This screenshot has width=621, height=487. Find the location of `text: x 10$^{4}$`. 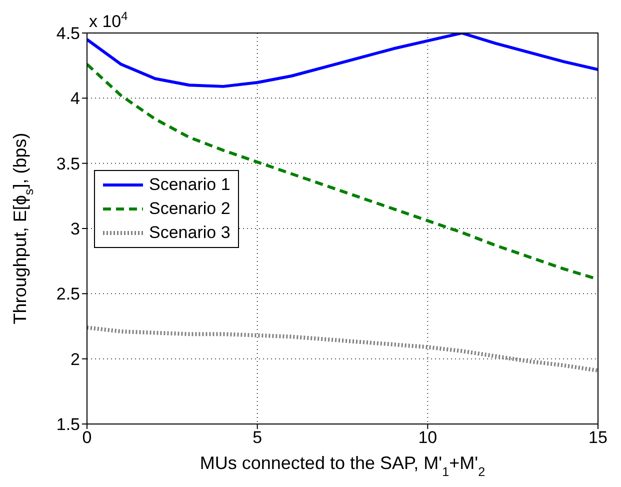

text: x 10$^{4}$ is located at coordinates (108, 20).